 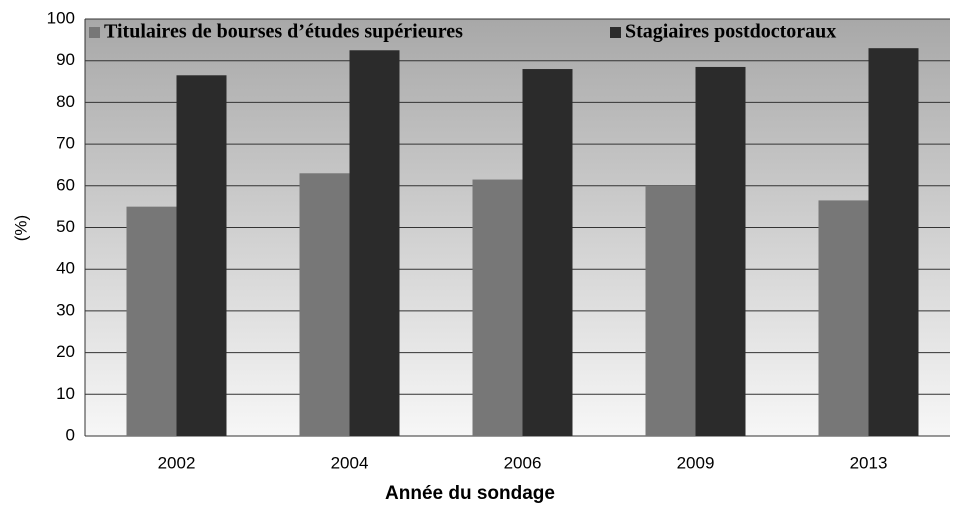 What do you see at coordinates (177, 462) in the screenshot?
I see `x-tick-label: 2002` at bounding box center [177, 462].